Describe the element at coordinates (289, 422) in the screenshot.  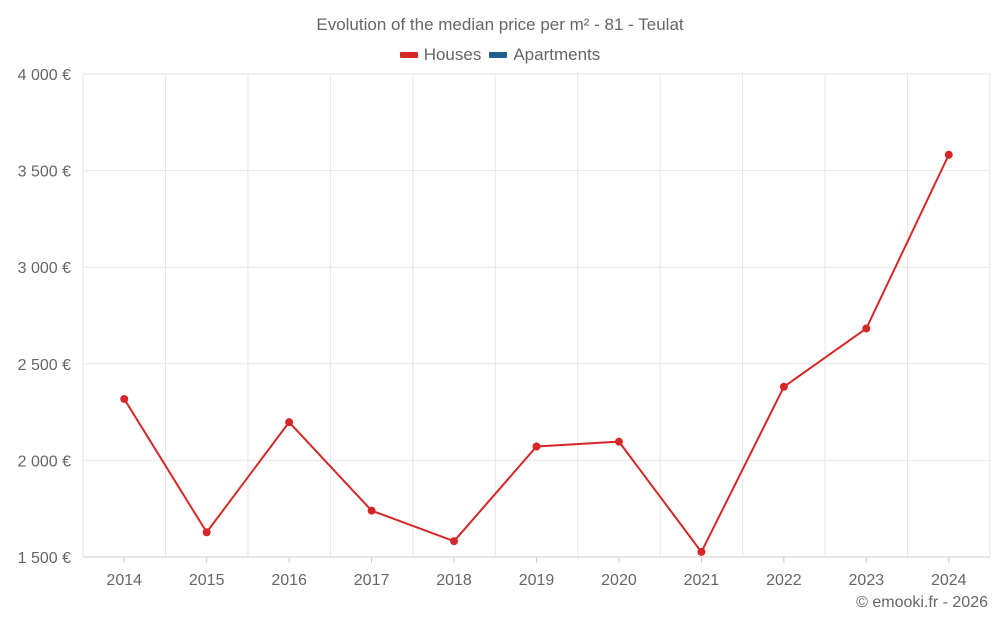
I see `data-point-houses-2016` at that location.